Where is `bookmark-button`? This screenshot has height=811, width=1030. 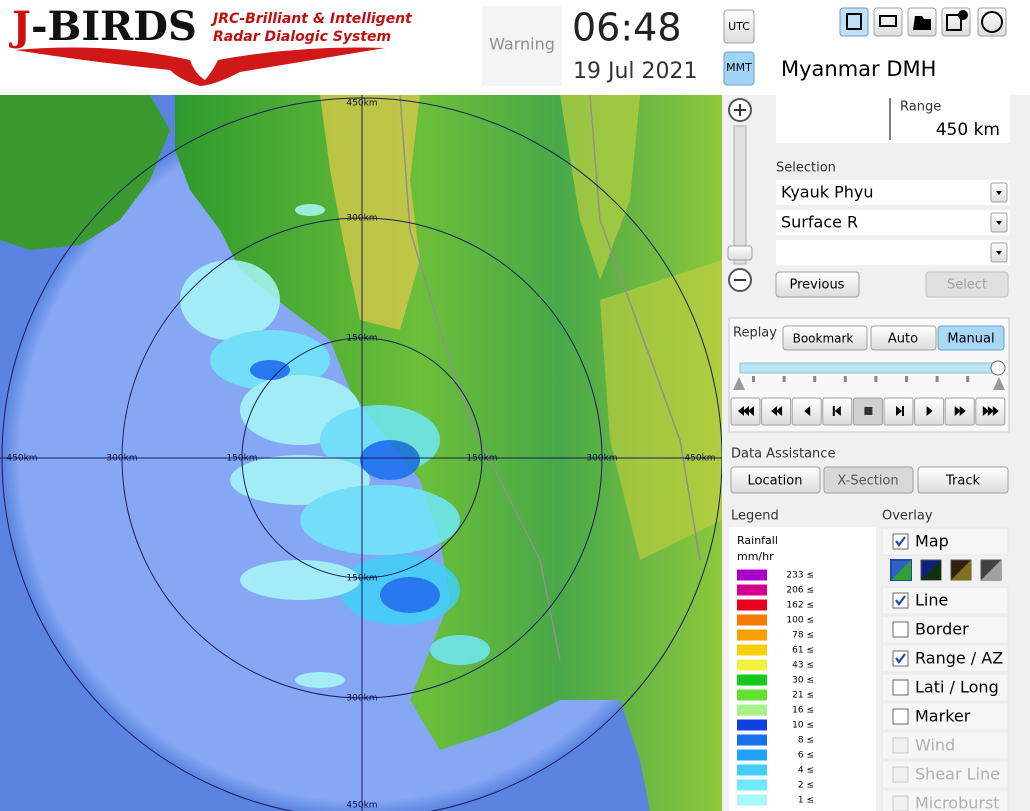 bookmark-button is located at coordinates (825, 338).